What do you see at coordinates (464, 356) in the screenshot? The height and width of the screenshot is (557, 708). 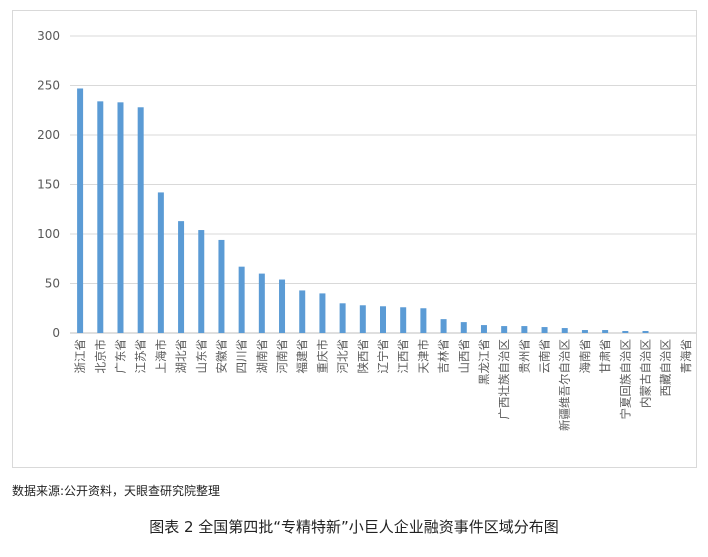 I see `x-tick-label: 山西省` at bounding box center [464, 356].